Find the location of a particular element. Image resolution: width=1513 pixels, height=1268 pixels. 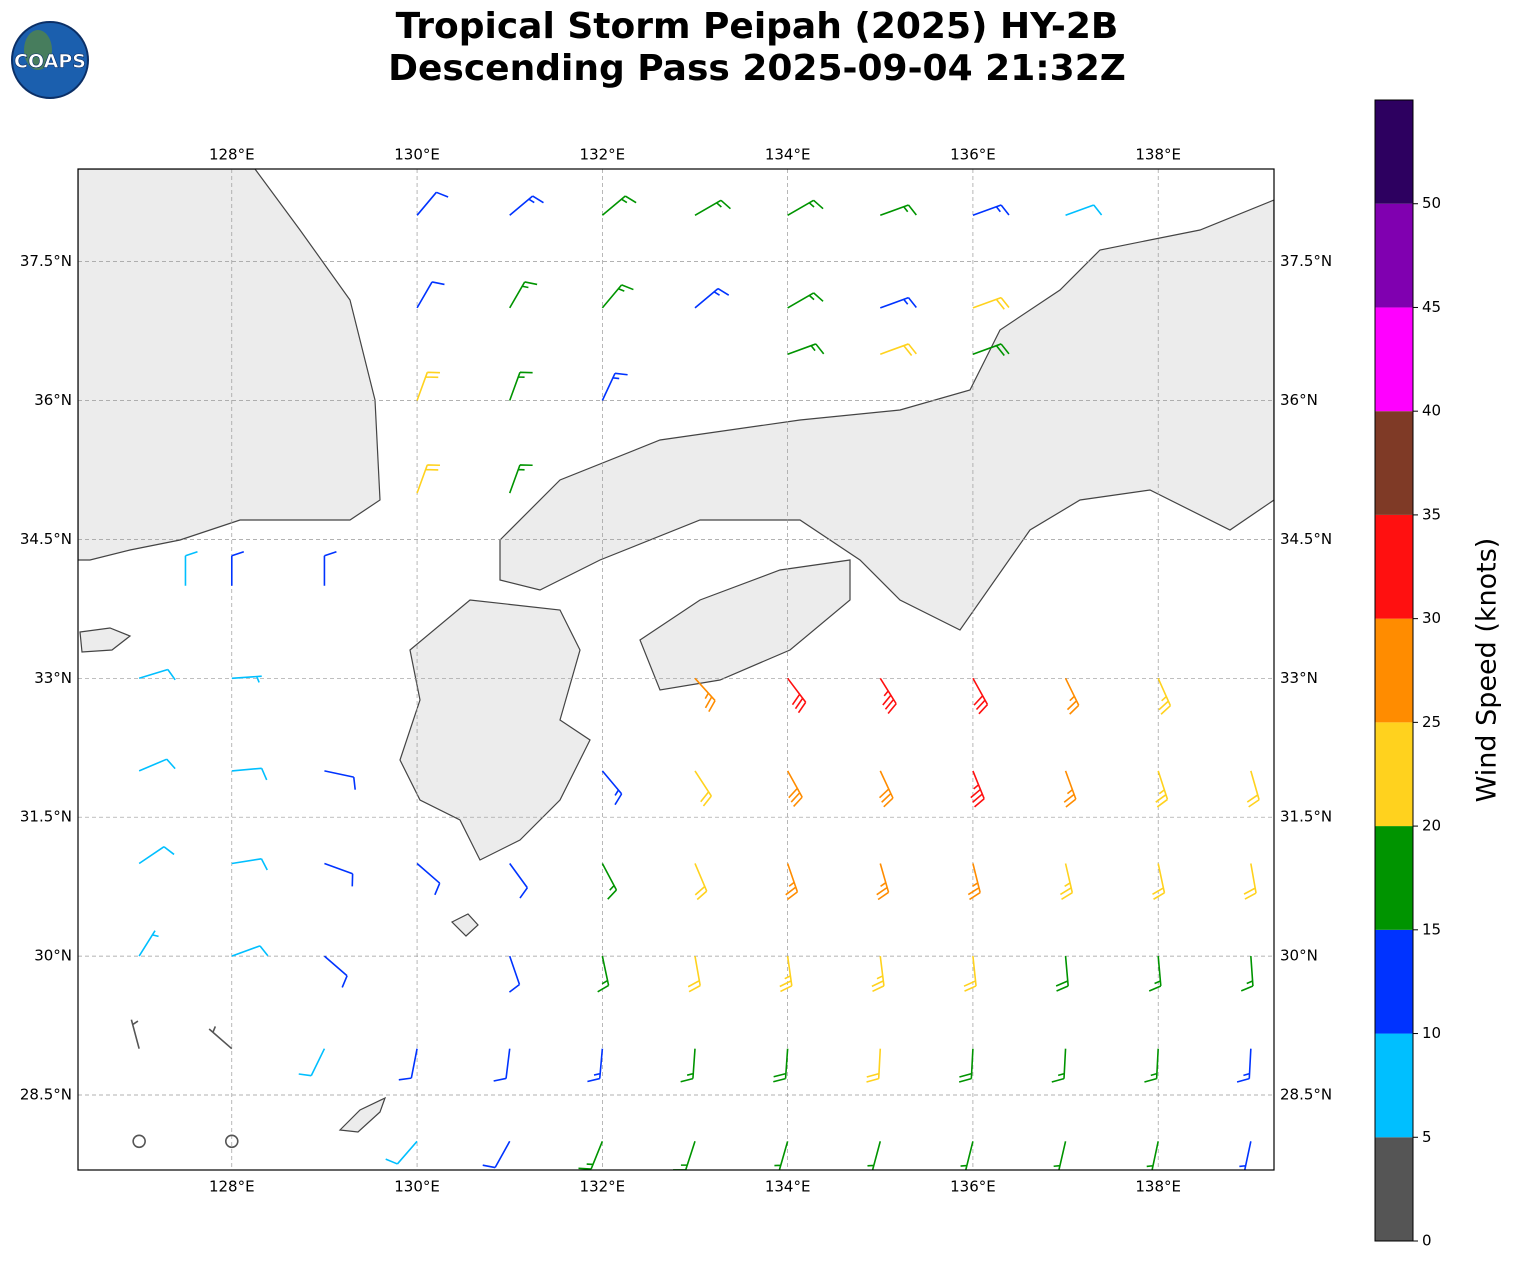

amami is located at coordinates (362, 1114).